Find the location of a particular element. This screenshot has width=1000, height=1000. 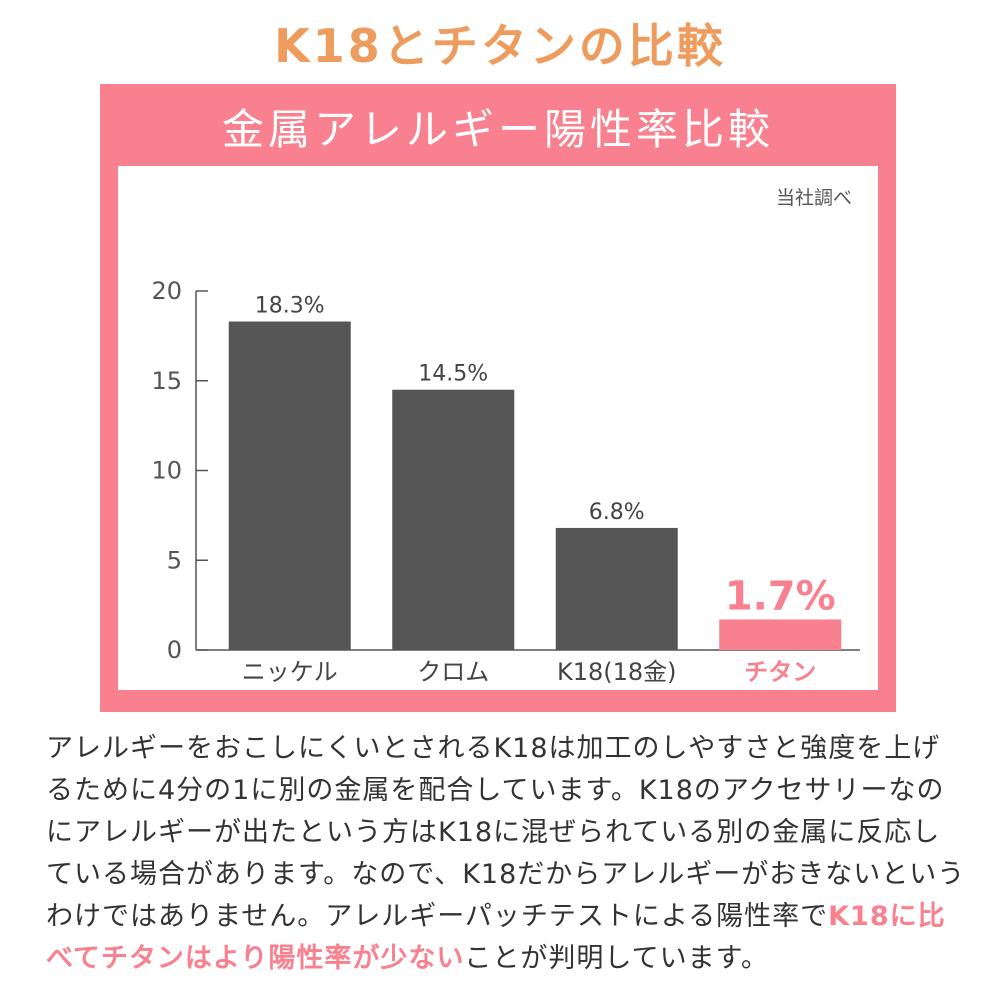

category-label-1: ニッケル is located at coordinates (290, 672).